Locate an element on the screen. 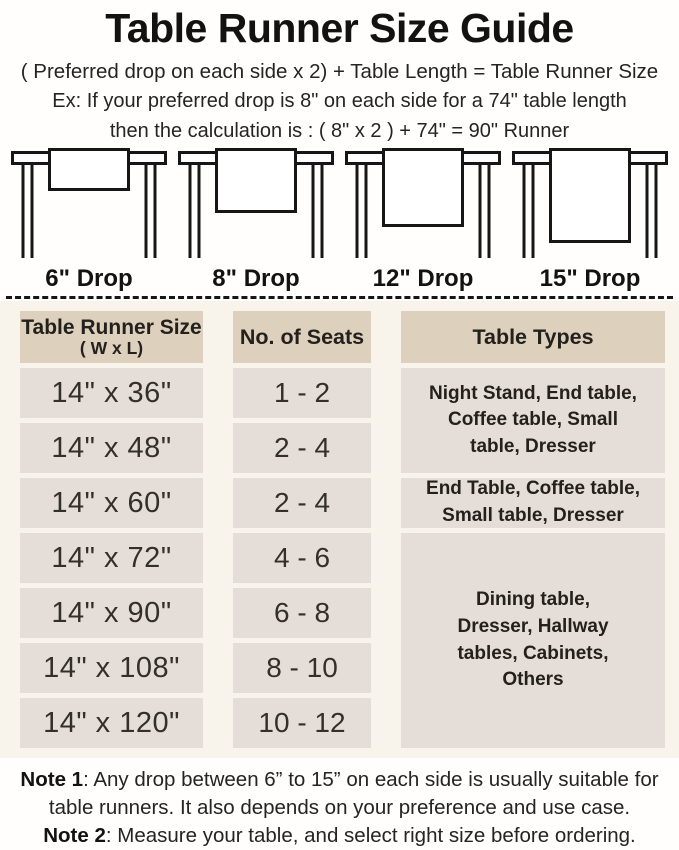  drop-label: 15" Drop is located at coordinates (590, 278).